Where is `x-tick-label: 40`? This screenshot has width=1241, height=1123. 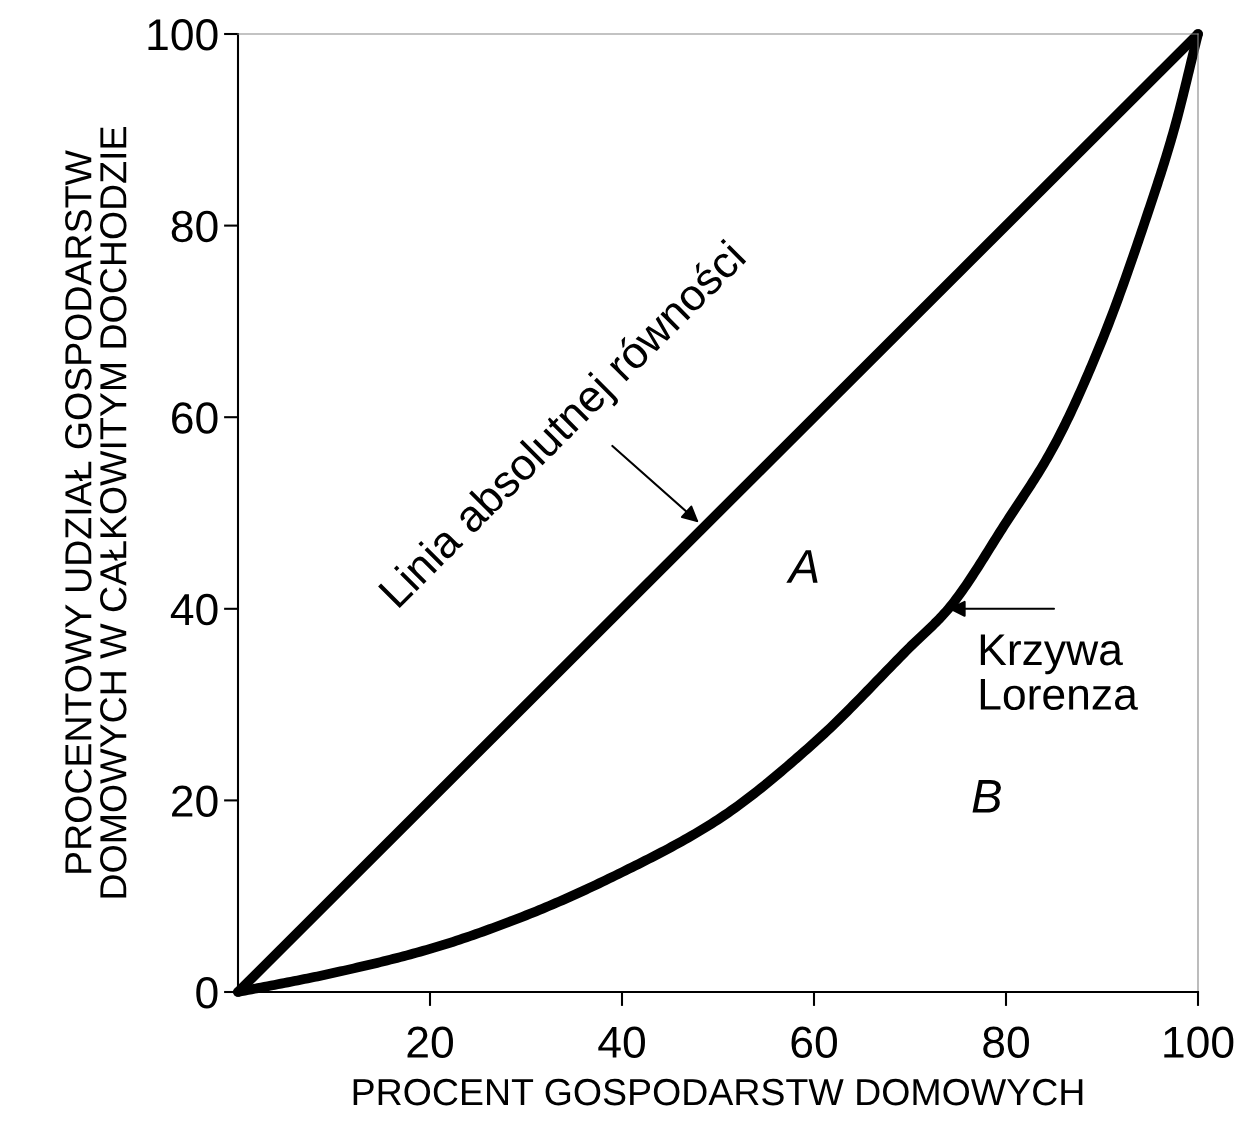 x-tick-label: 40 is located at coordinates (621, 1042).